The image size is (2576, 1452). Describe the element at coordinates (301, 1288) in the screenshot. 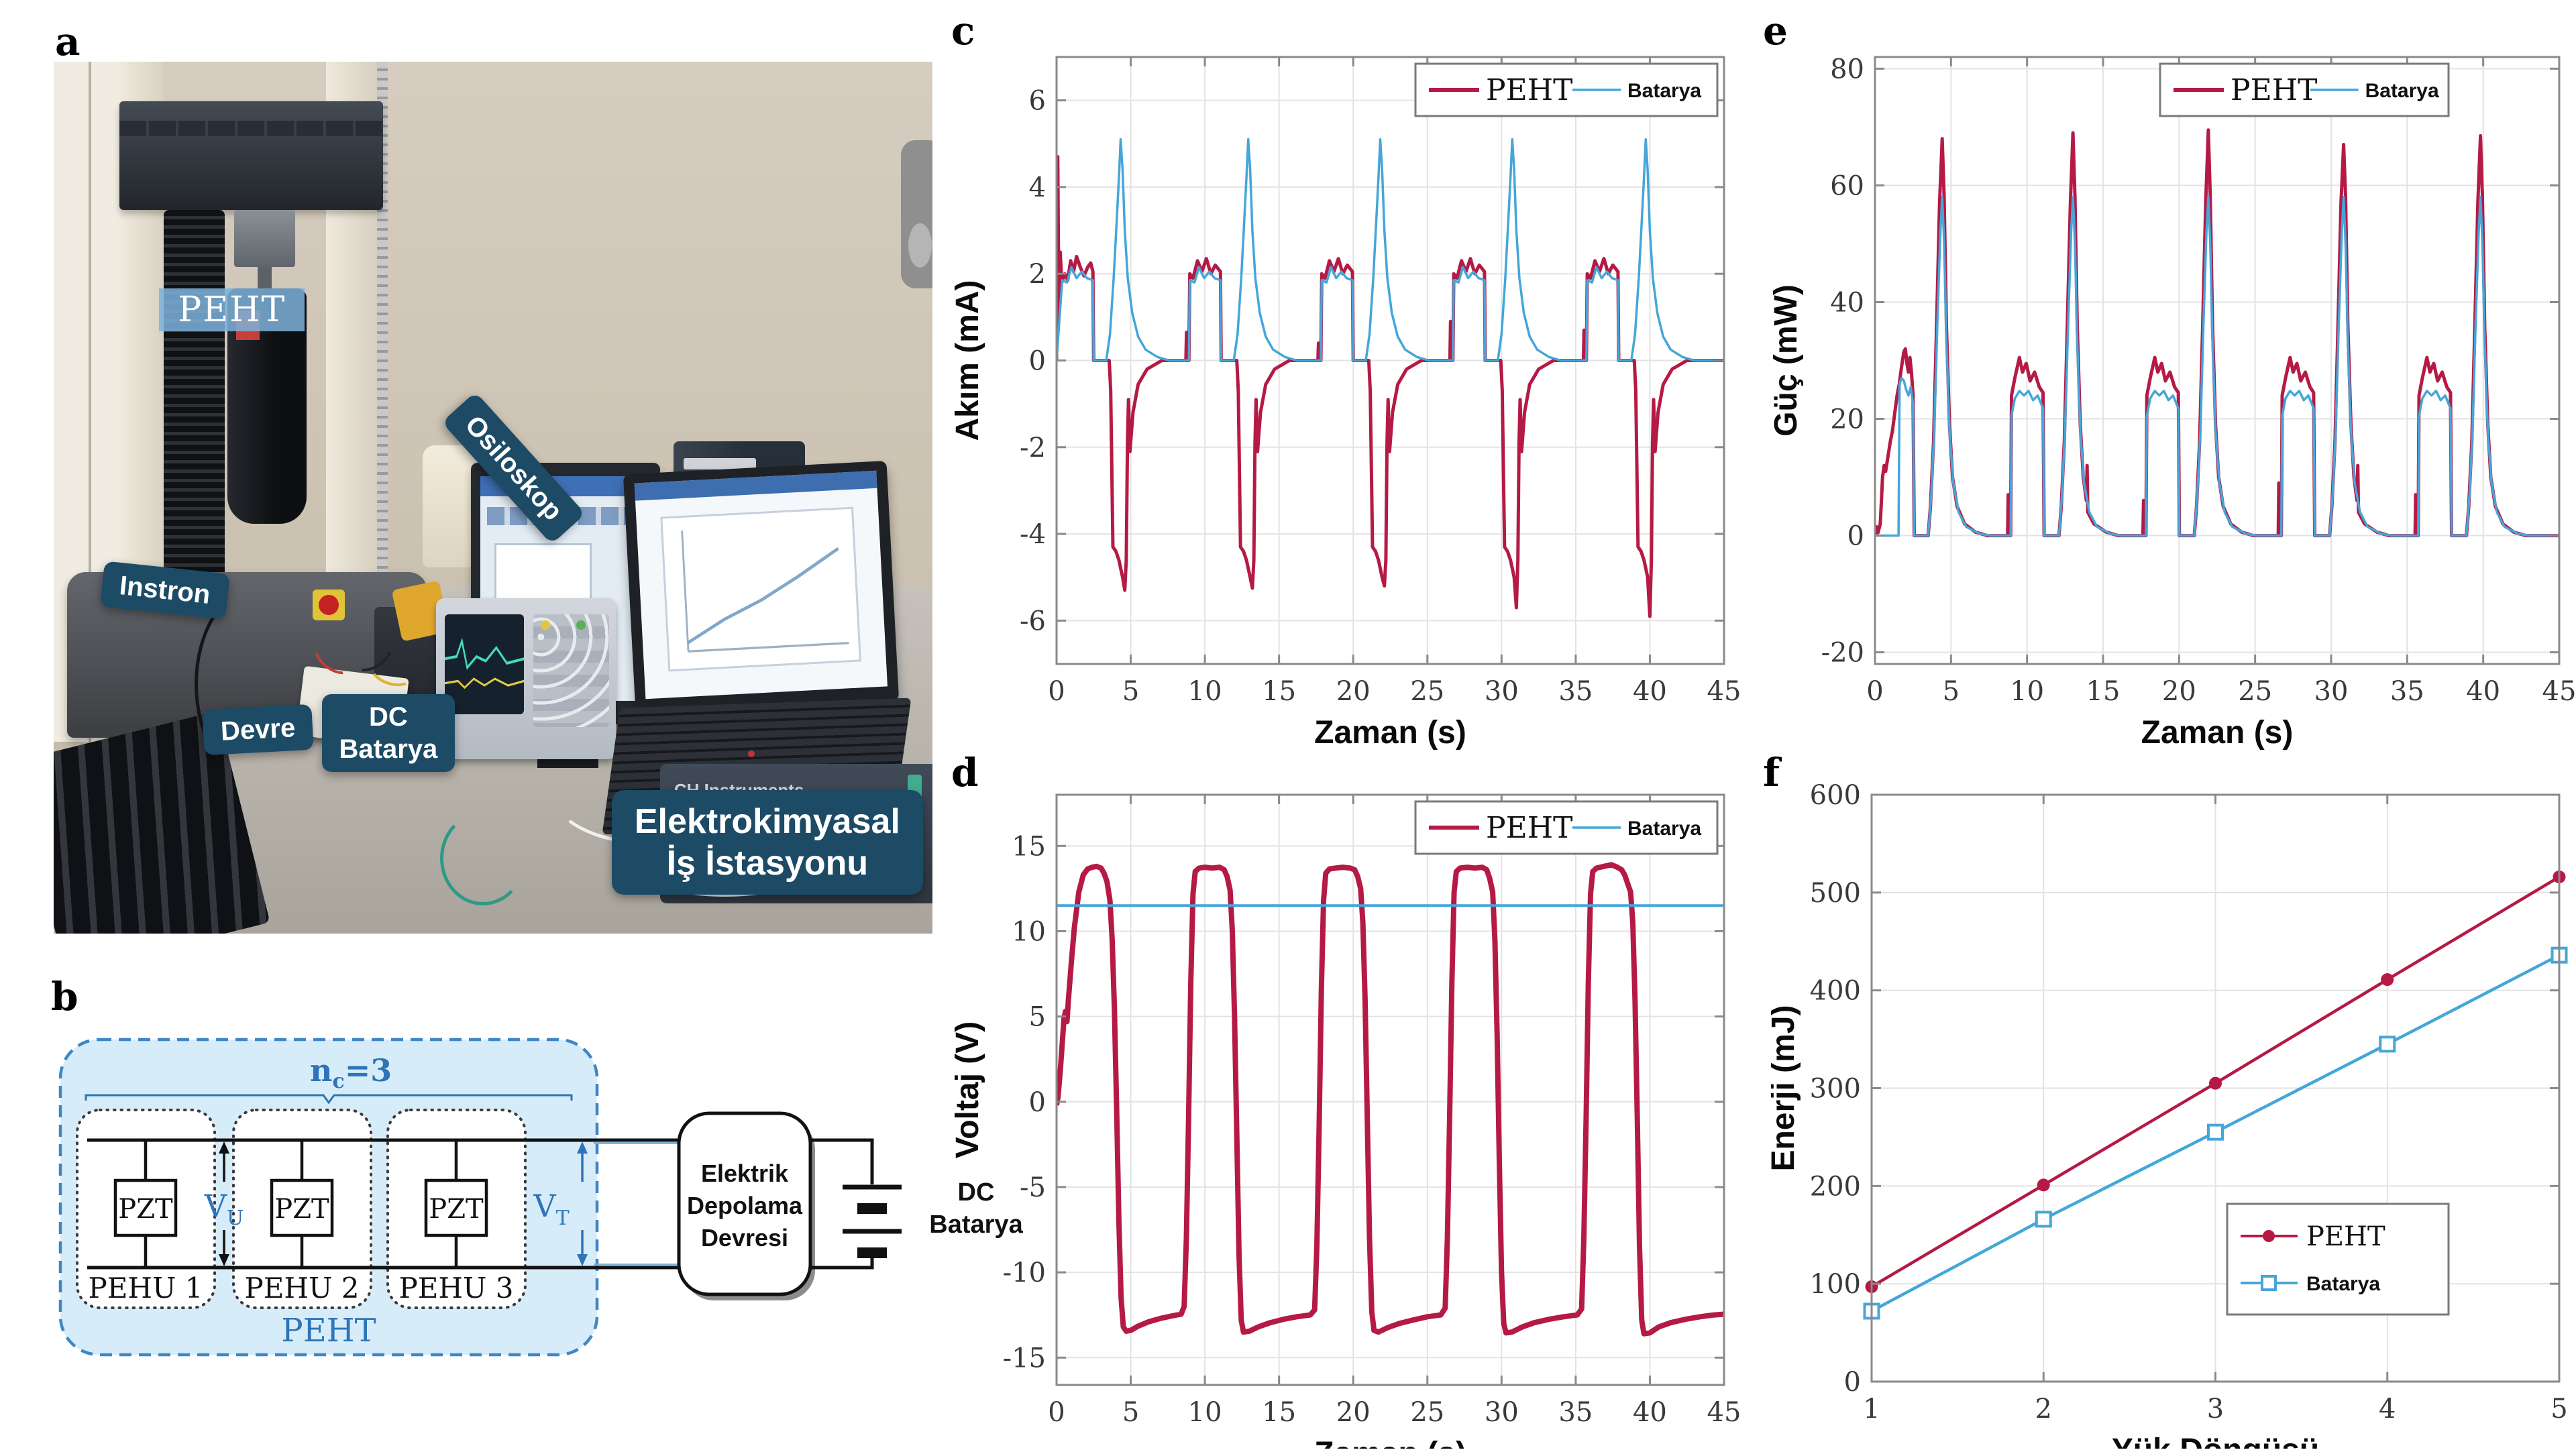

I see `pehu2-label: PEHU 2` at that location.